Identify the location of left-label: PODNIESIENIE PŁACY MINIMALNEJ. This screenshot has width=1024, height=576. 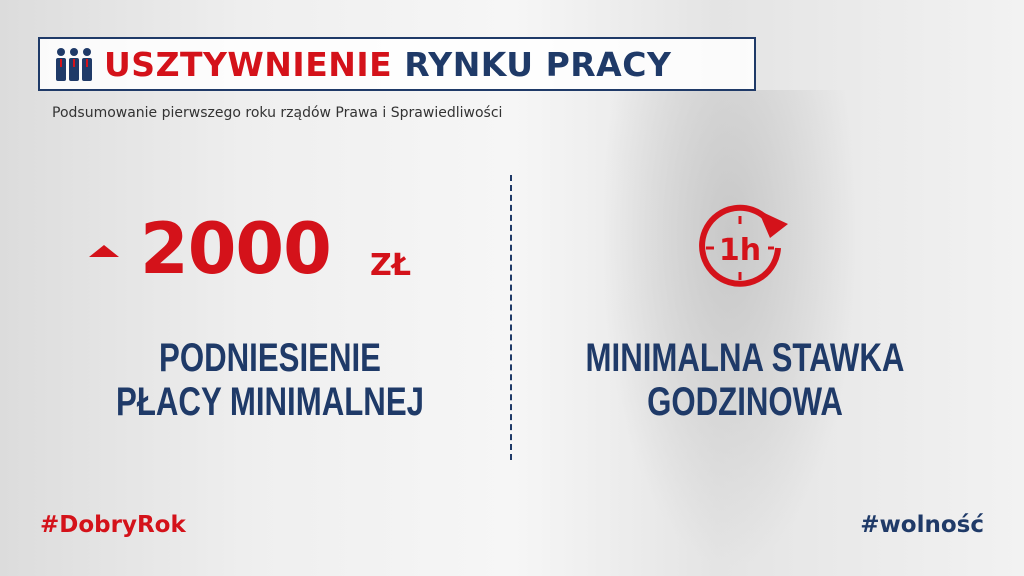
(270, 380).